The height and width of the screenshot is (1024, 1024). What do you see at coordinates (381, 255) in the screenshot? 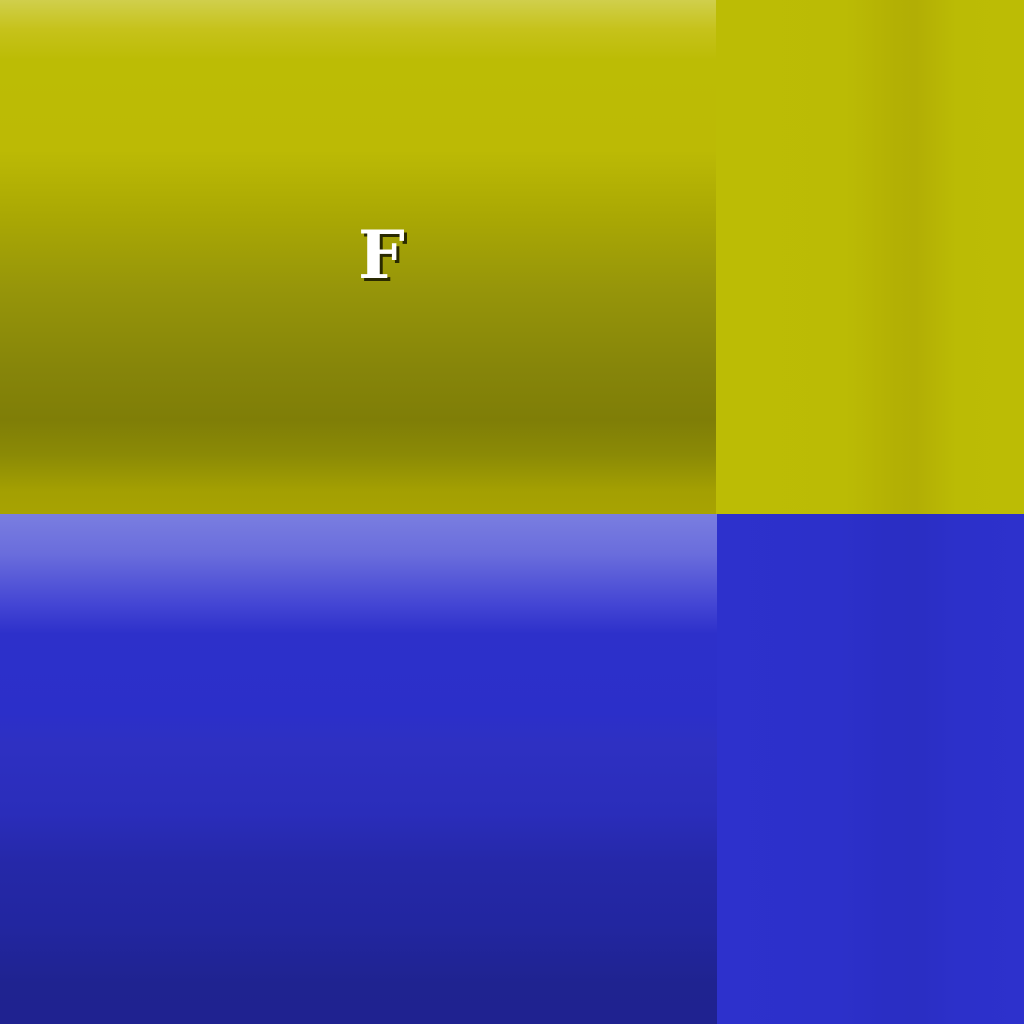
I see `tile-letter-f: F` at bounding box center [381, 255].